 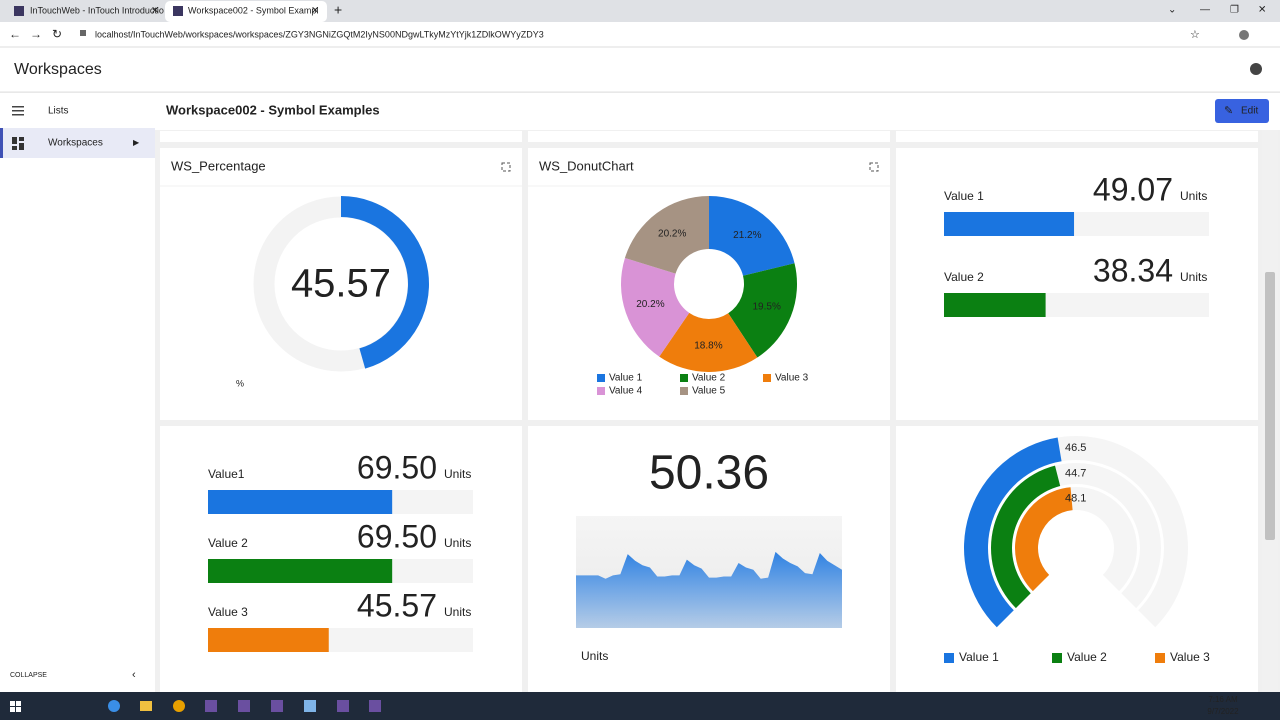 What do you see at coordinates (717, 111) in the screenshot?
I see `content-header` at bounding box center [717, 111].